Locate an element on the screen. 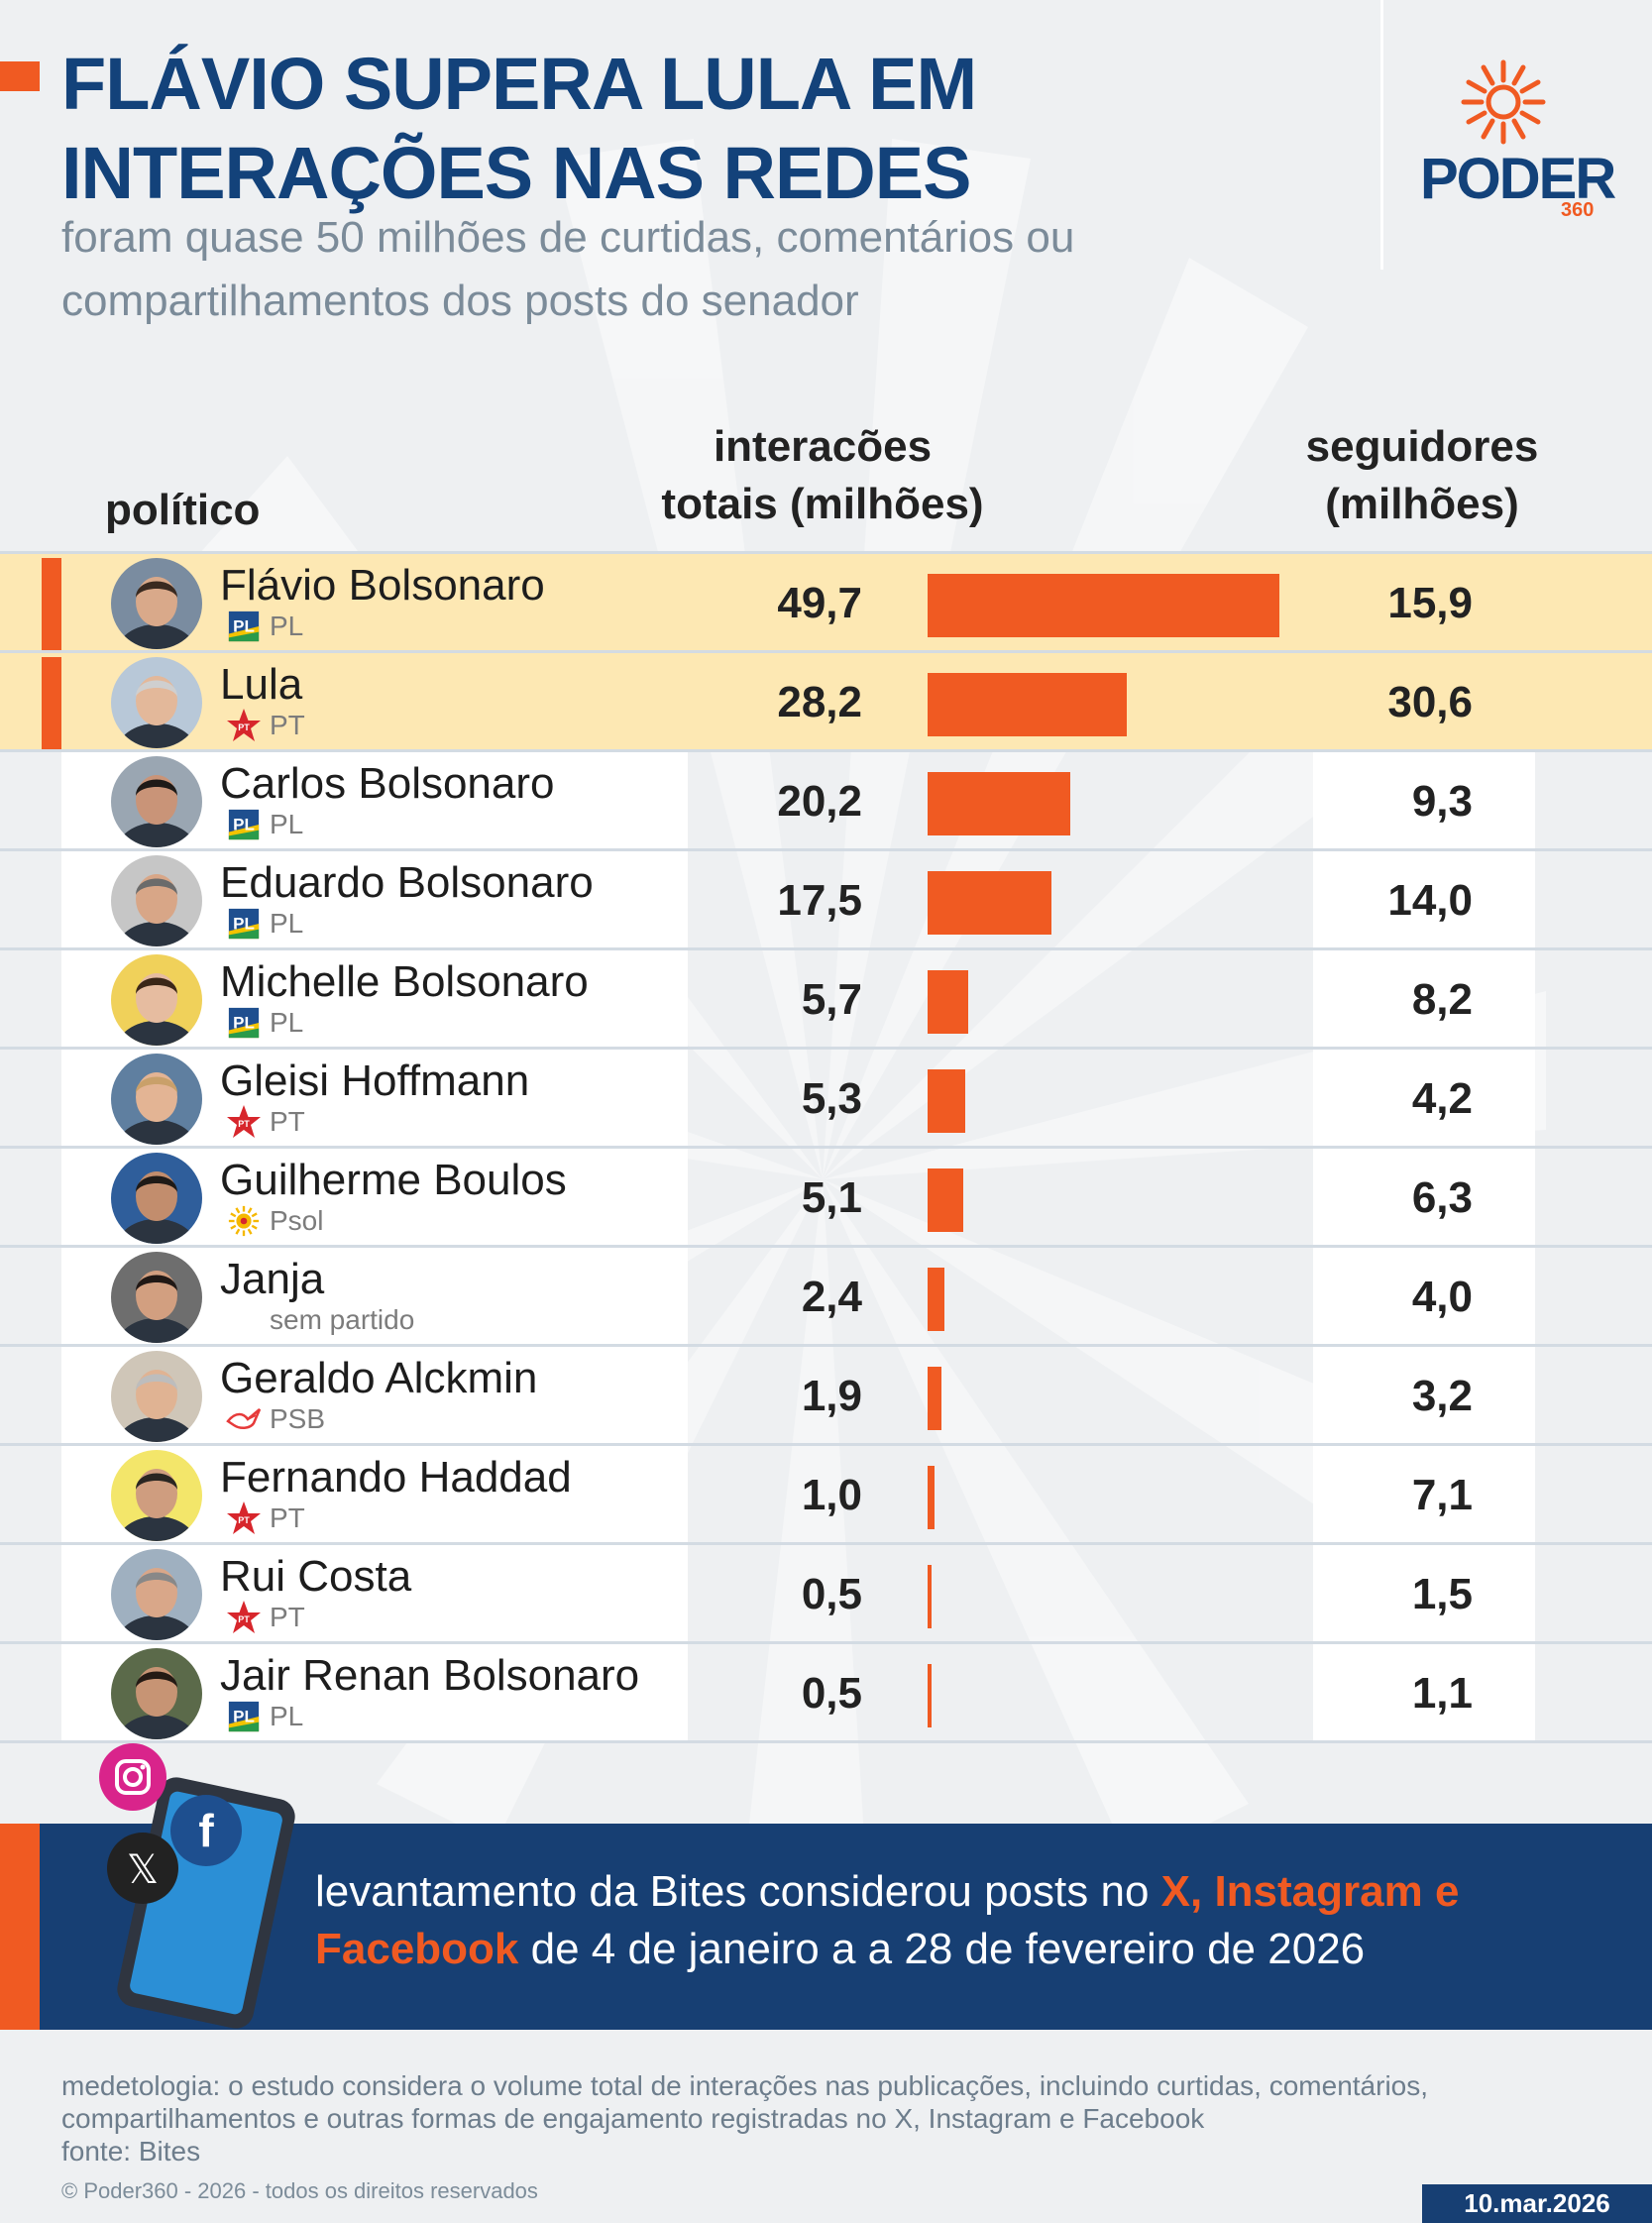 Image resolution: width=1652 pixels, height=2223 pixels. interactions-value: 2,4 is located at coordinates (831, 1297).